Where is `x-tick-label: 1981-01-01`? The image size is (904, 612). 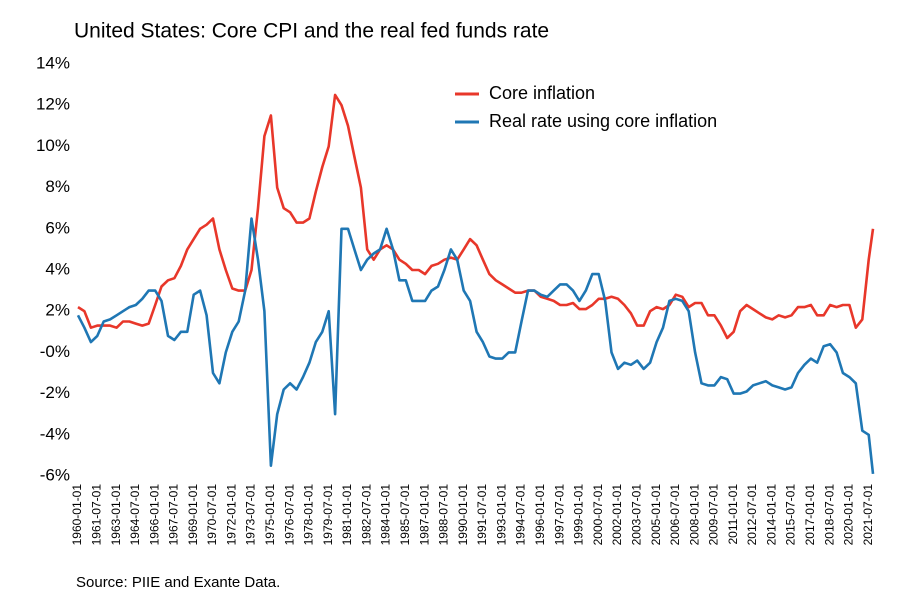
x-tick-label: 1981-01-01 is located at coordinates (347, 515).